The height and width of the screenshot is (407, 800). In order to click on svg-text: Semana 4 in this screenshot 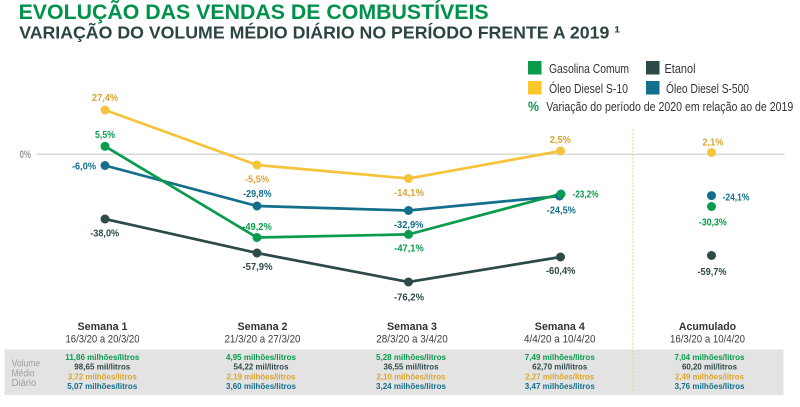, I will do `click(560, 327)`.